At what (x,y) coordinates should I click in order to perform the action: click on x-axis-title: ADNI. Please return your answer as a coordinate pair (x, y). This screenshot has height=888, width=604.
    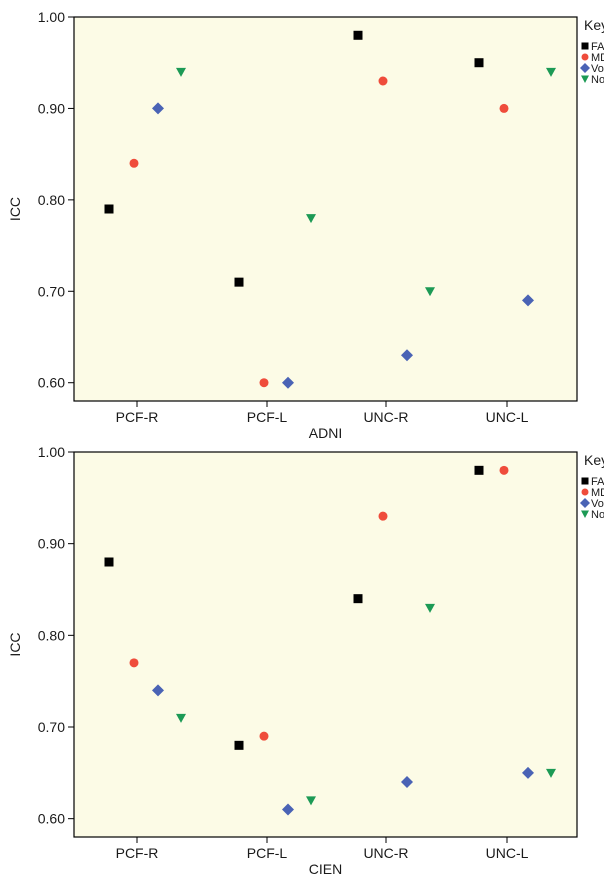
    Looking at the image, I should click on (325, 433).